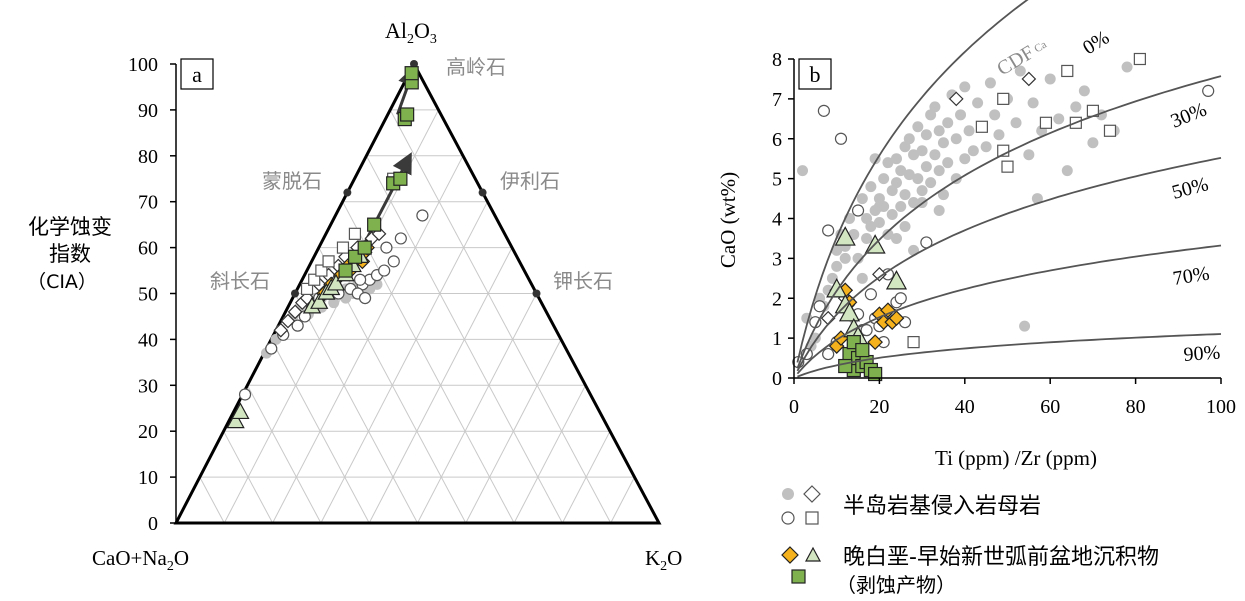 This screenshot has width=1245, height=601. Describe the element at coordinates (148, 295) in the screenshot. I see `cia-tick-label: 50` at that location.